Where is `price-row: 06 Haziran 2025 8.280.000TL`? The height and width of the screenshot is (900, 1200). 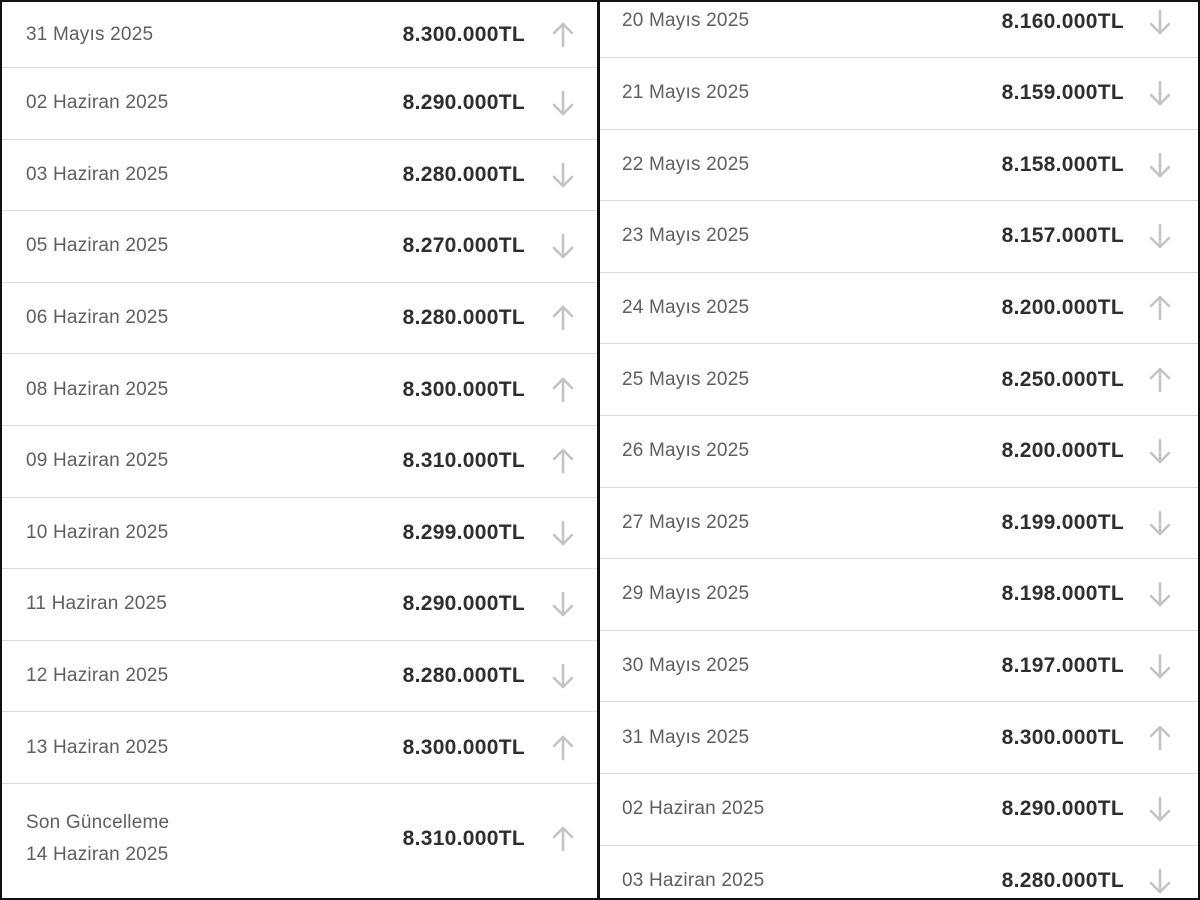
price-row: 06 Haziran 2025 8.280.000TL is located at coordinates (299, 319).